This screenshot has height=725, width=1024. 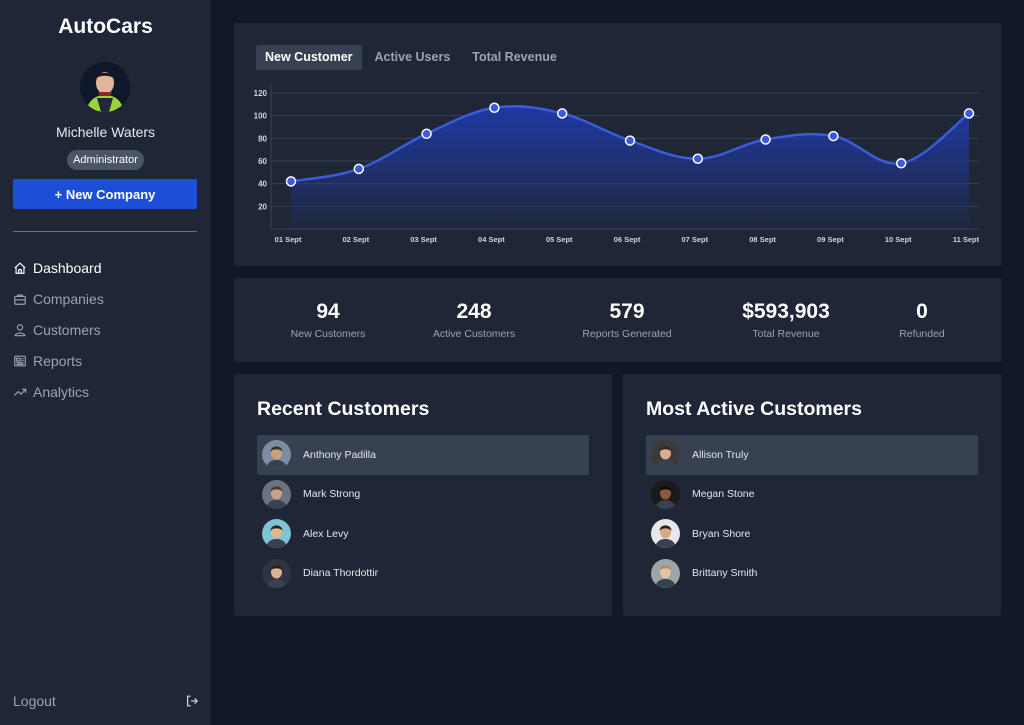 I want to click on briefcase-icon, so click(x=20, y=299).